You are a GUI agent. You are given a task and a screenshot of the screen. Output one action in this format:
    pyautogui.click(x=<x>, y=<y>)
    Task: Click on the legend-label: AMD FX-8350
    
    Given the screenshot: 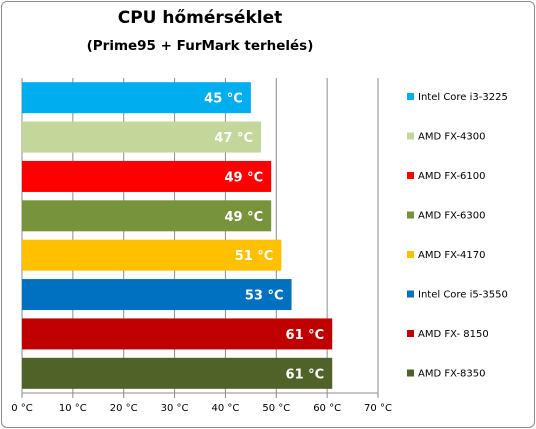 What is the action you would take?
    pyautogui.click(x=452, y=374)
    